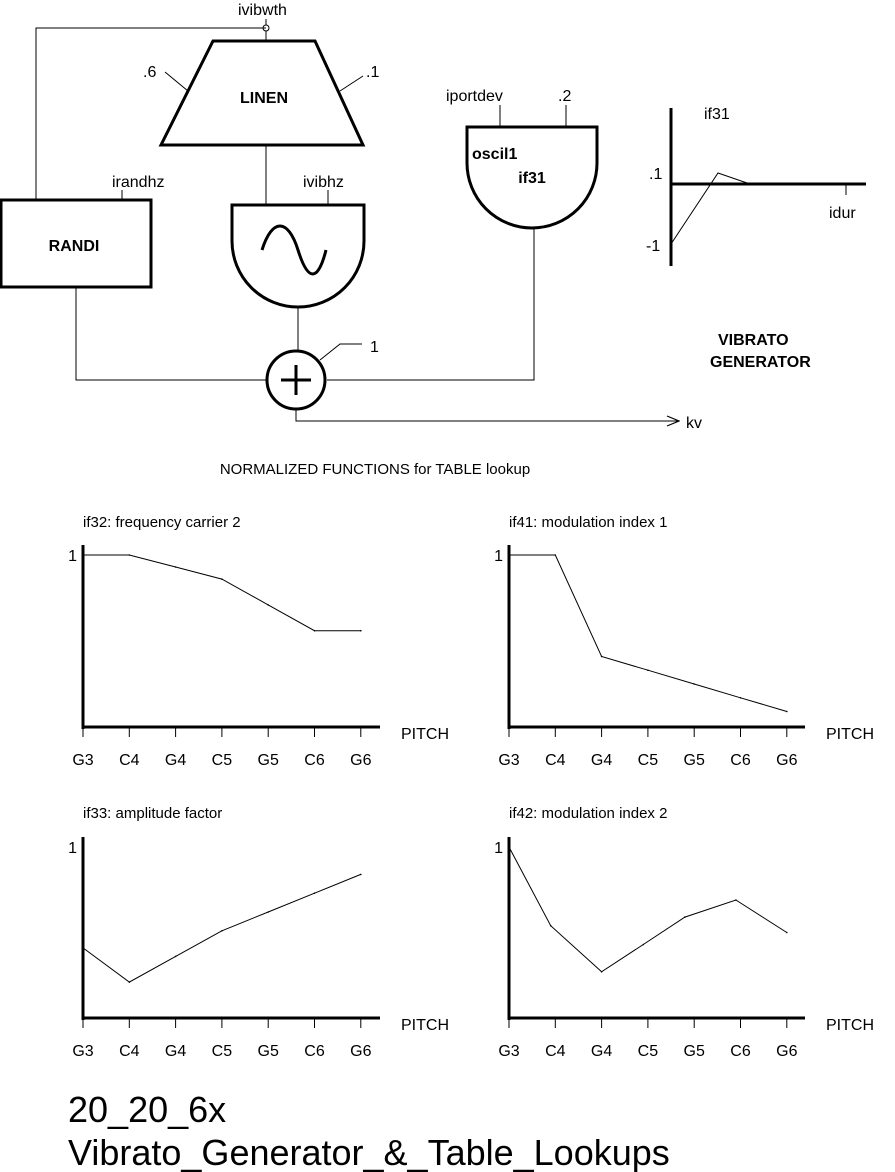  What do you see at coordinates (323, 182) in the screenshot?
I see `oscil-freq-label: ivibhz` at bounding box center [323, 182].